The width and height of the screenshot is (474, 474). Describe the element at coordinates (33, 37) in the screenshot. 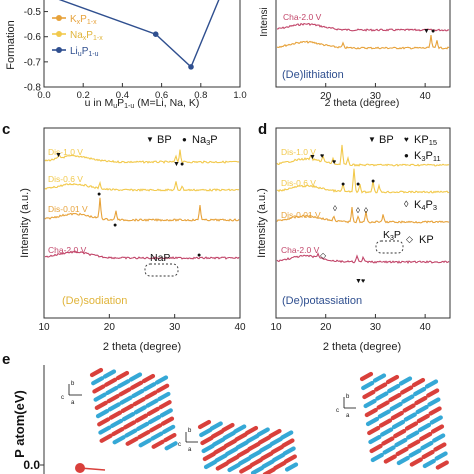

I see `ytick-label: -0.6` at that location.